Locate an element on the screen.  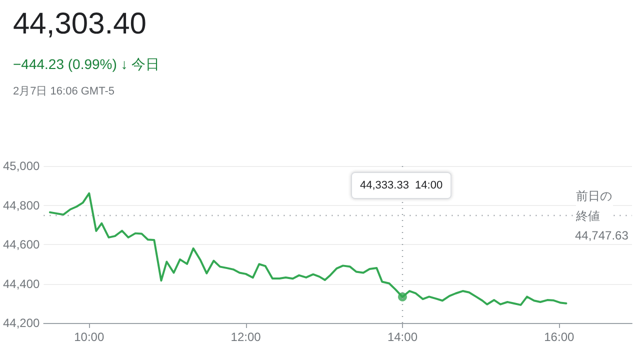
ref-line-label: 44,747.63 is located at coordinates (602, 235).